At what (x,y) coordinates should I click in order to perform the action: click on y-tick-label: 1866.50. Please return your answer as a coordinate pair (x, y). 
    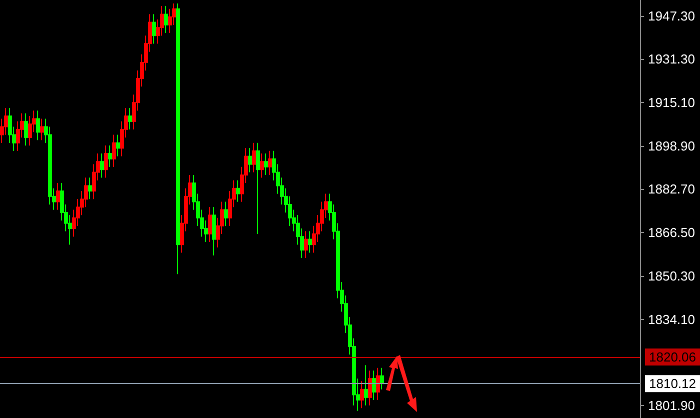
    Looking at the image, I should click on (671, 232).